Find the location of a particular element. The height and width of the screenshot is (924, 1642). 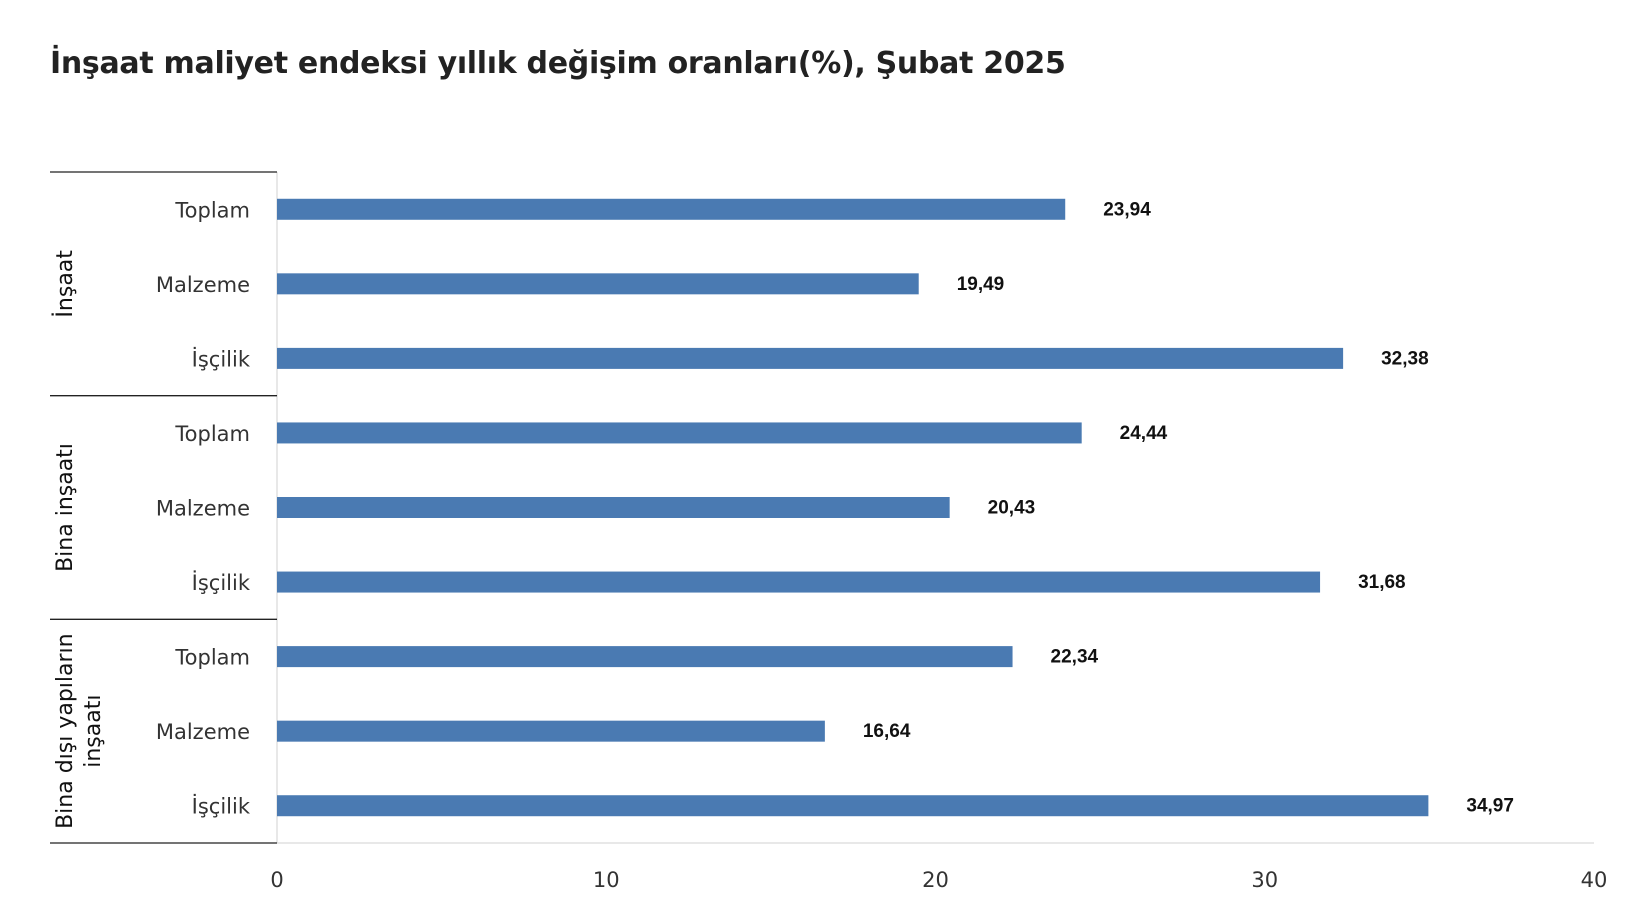

group-label: Bina inşaatı is located at coordinates (65, 507).